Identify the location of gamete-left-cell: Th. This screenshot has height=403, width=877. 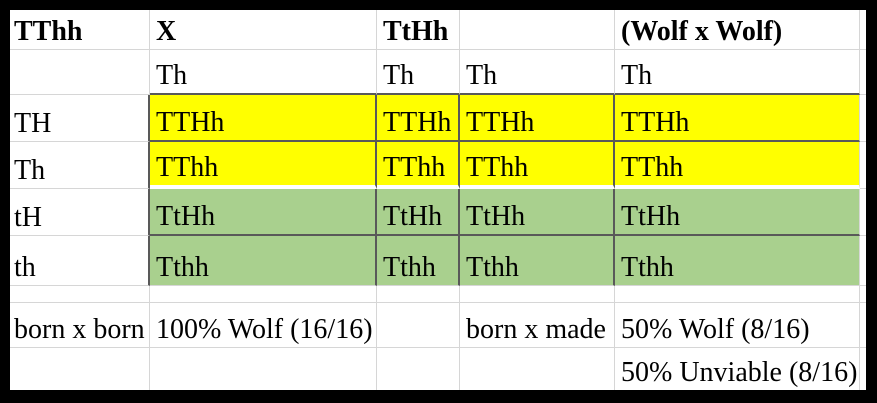
(80, 165).